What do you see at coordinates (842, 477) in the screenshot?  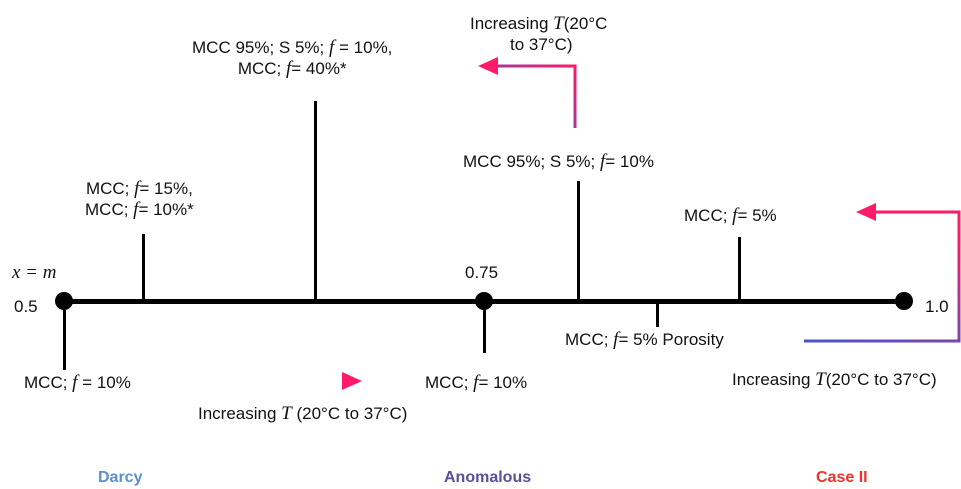 I see `region-case2: Case II` at bounding box center [842, 477].